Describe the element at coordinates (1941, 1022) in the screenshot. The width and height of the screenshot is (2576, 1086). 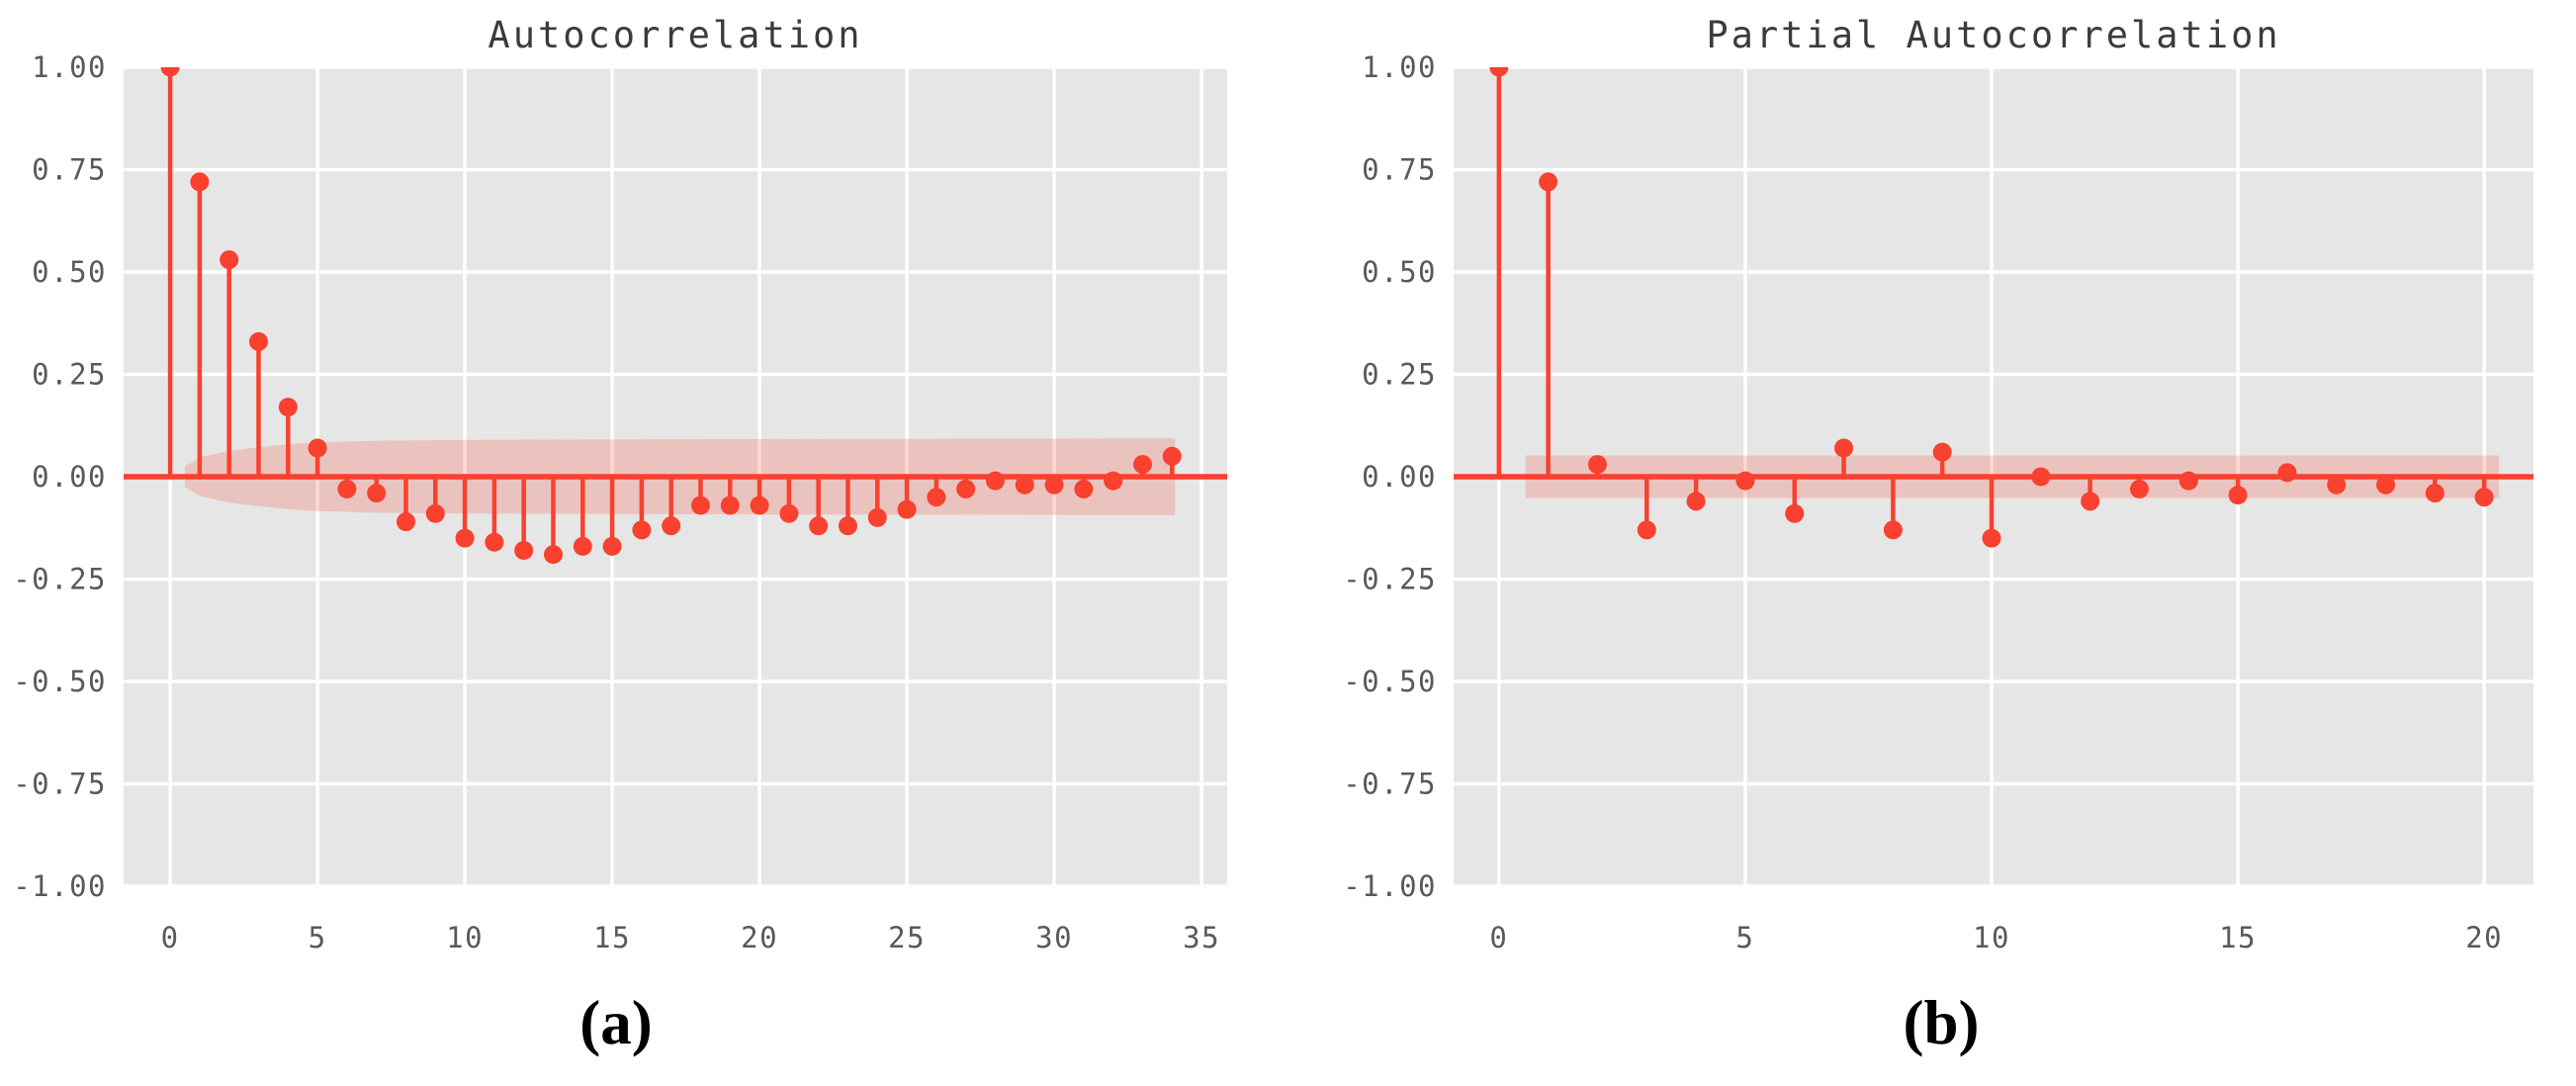
I see `subfigure-label-b: (b)` at that location.